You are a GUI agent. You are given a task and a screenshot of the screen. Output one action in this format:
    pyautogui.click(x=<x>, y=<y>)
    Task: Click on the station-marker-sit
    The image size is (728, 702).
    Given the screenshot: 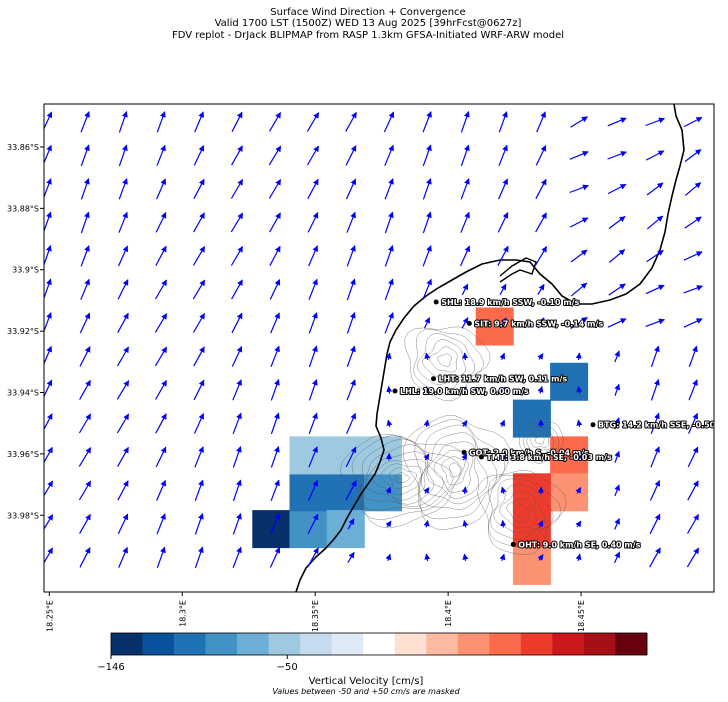 What is the action you would take?
    pyautogui.click(x=469, y=323)
    